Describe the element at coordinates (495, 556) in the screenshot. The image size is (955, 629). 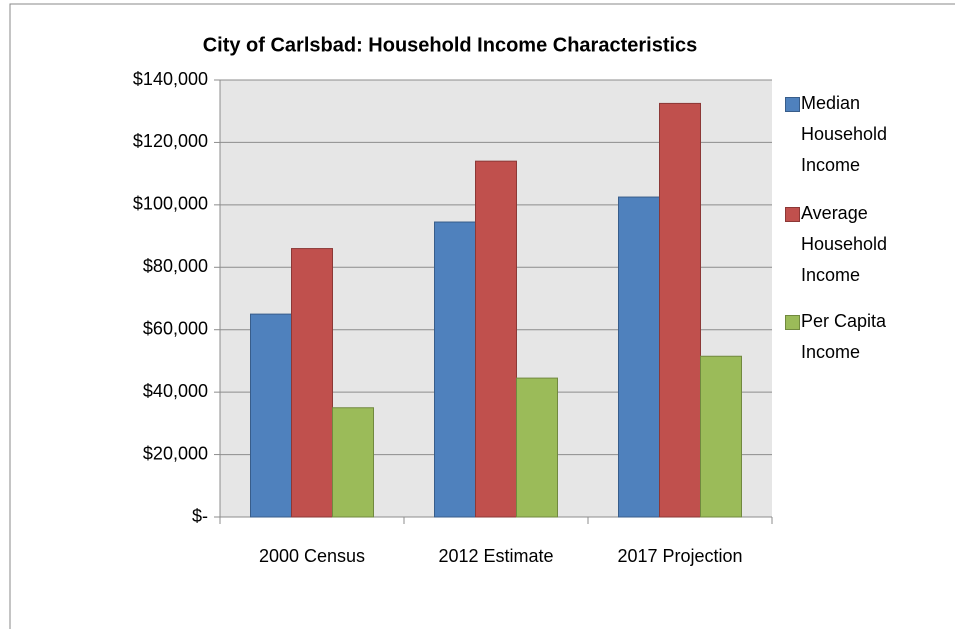
I see `x-tick-label: 2012 Estimate` at that location.